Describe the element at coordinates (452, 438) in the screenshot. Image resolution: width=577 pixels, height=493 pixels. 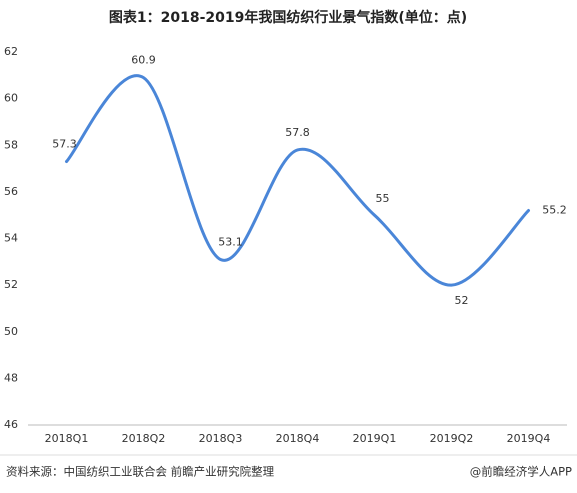
I see `x-tick-label: 2019Q2` at that location.